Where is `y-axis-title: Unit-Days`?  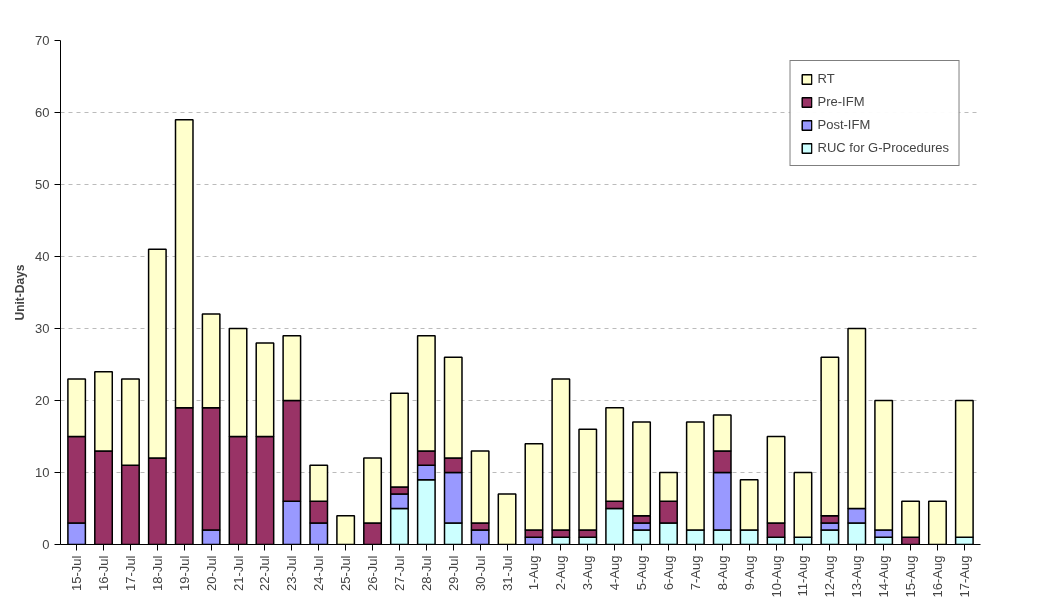
y-axis-title: Unit-Days is located at coordinates (20, 292).